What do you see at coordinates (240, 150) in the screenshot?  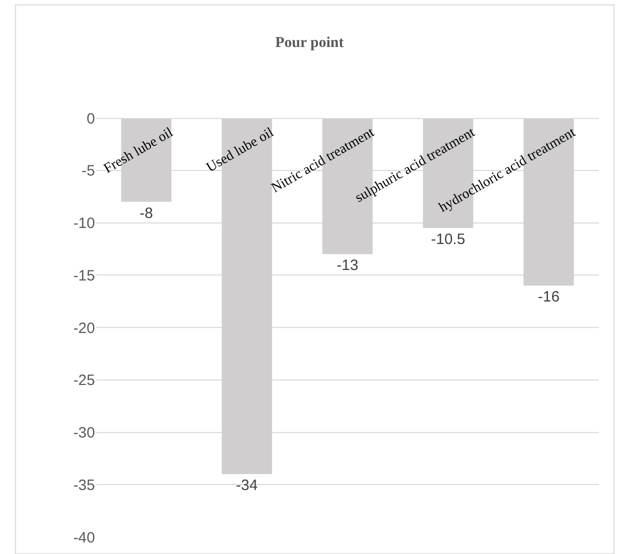 I see `x-tick-label: Used lube oil` at bounding box center [240, 150].